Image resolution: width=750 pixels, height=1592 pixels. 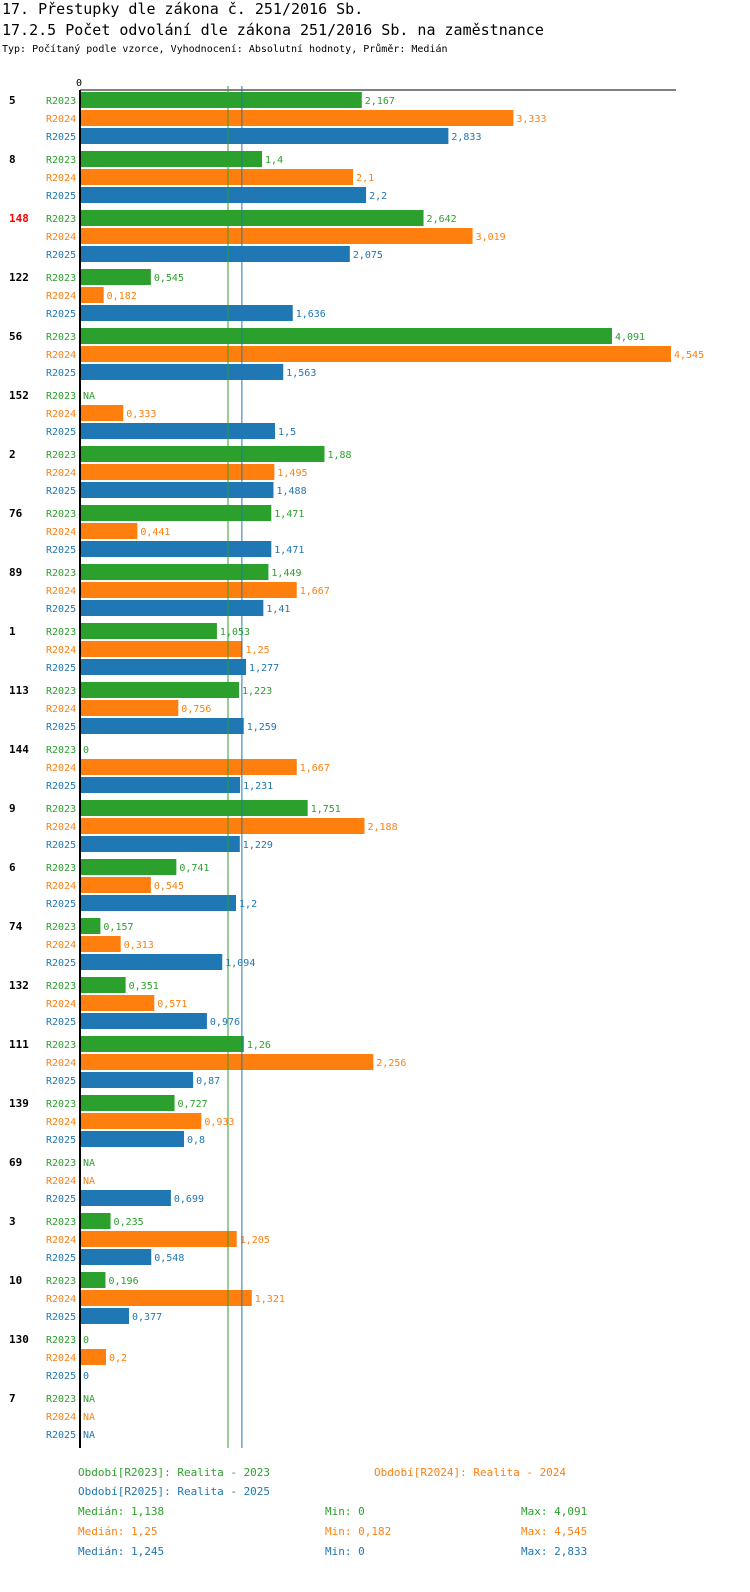 What do you see at coordinates (292, 473) in the screenshot?
I see `value-label: 1,495` at bounding box center [292, 473].